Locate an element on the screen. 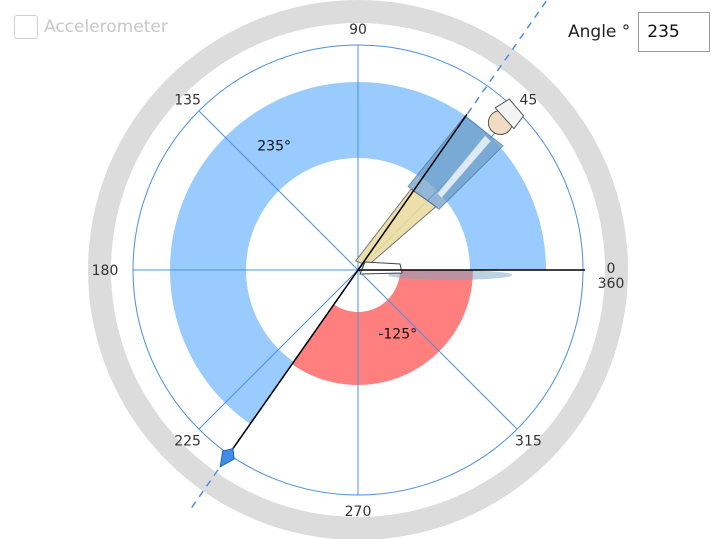 This screenshot has width=720, height=539. accelerometer-label: Accelerometer is located at coordinates (106, 27).